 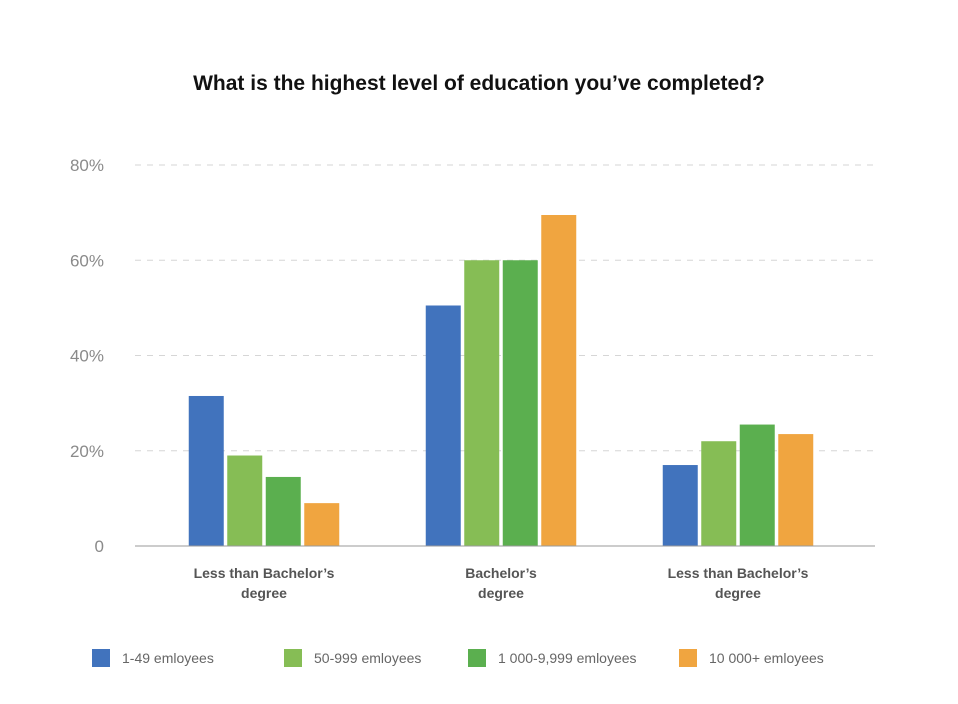 What do you see at coordinates (501, 573) in the screenshot?
I see `category-label: Bachelor’s` at bounding box center [501, 573].